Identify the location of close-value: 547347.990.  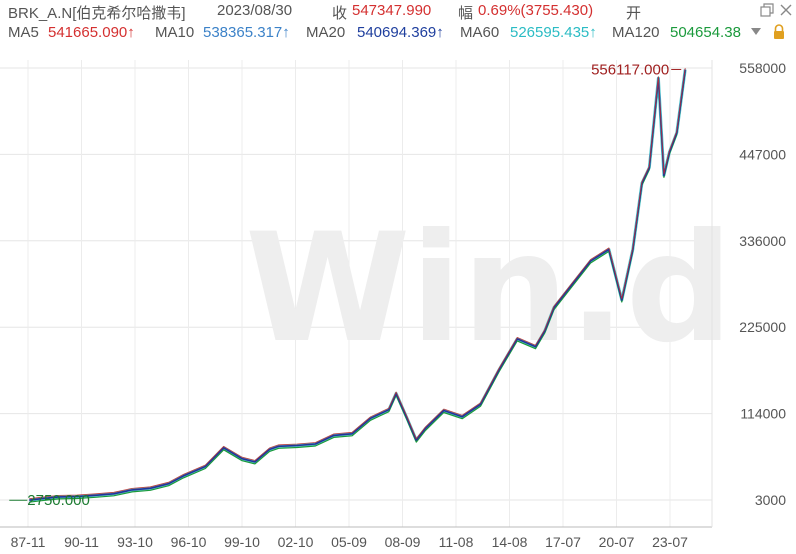
(392, 10).